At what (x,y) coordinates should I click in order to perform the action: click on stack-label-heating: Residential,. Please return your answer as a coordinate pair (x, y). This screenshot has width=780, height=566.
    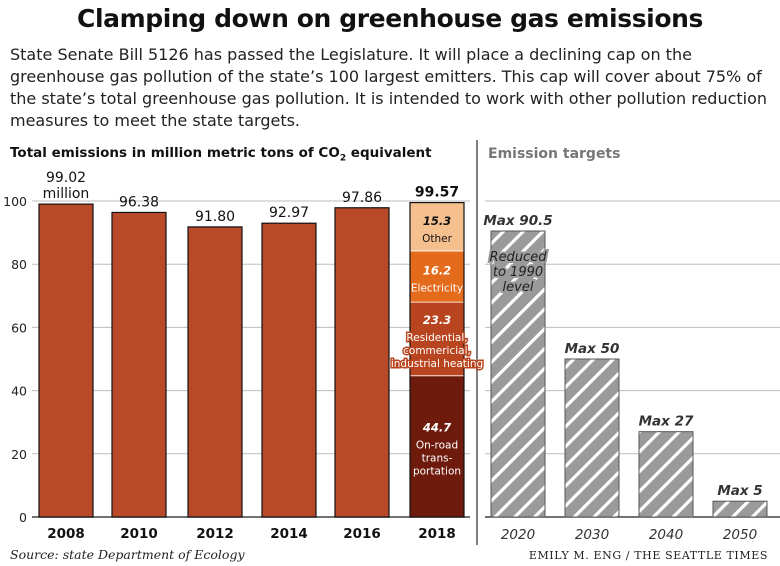
    Looking at the image, I should click on (436, 338).